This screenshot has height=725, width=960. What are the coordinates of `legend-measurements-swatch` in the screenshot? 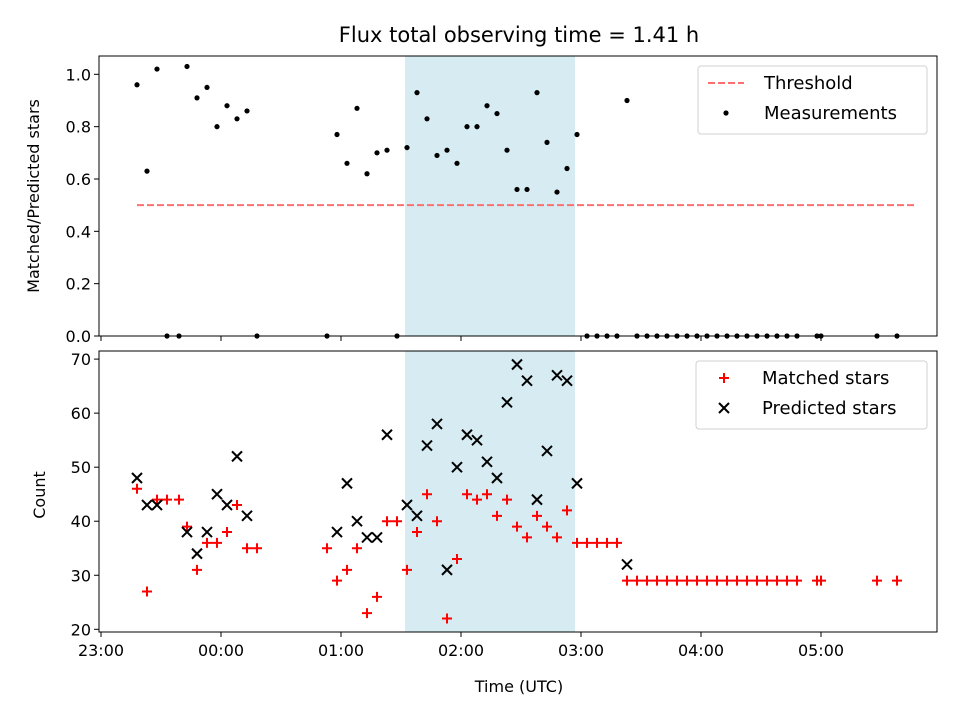 It's located at (726, 113).